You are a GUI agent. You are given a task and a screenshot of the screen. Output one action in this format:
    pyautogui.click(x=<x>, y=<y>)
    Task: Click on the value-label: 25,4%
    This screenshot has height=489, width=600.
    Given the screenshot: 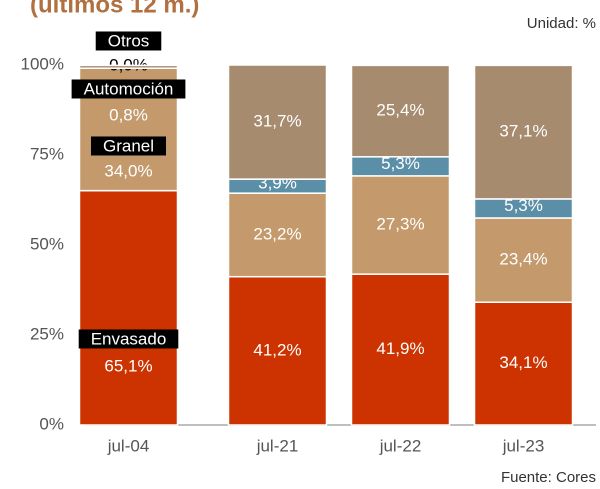 What is the action you would take?
    pyautogui.click(x=400, y=110)
    